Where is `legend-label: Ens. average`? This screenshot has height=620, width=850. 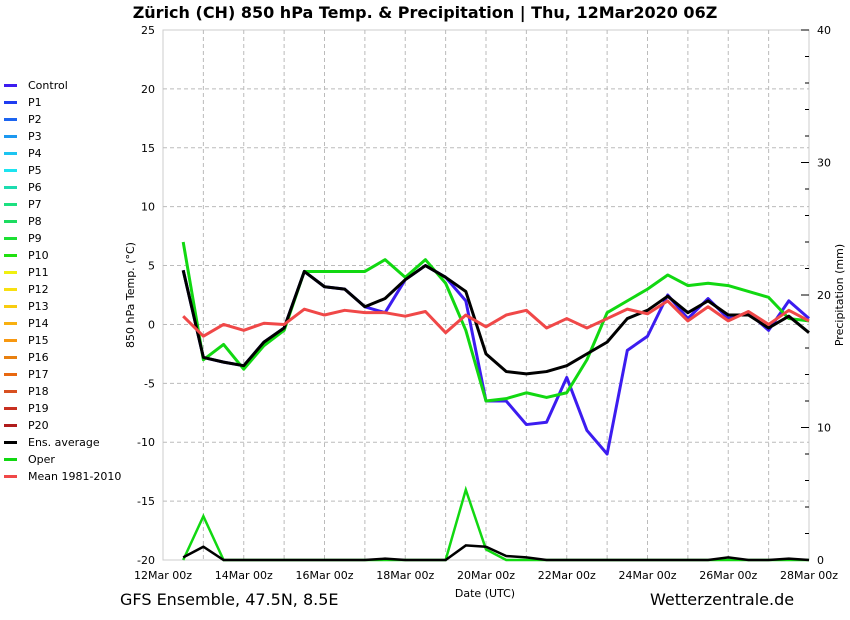
legend-label: Ens. average is located at coordinates (64, 442).